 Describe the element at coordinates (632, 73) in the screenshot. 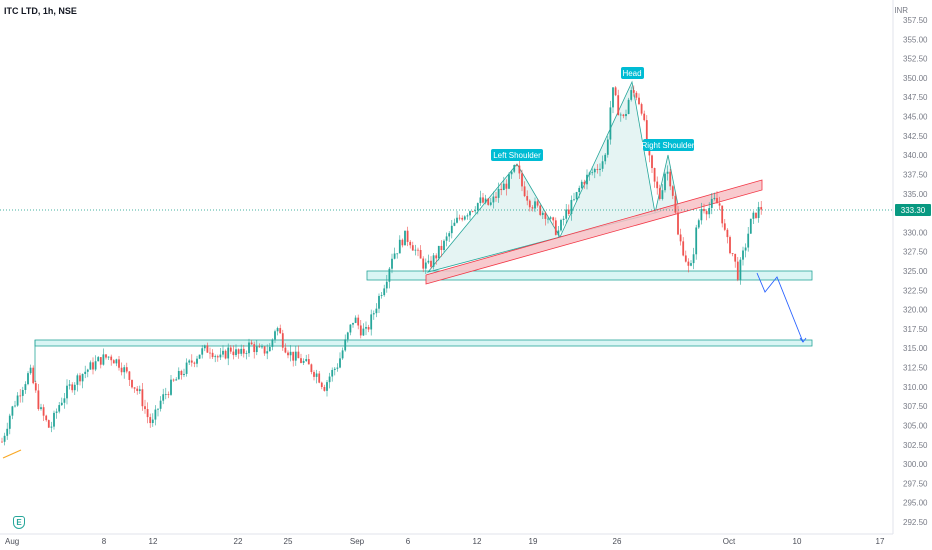

I see `label-head: Head` at that location.